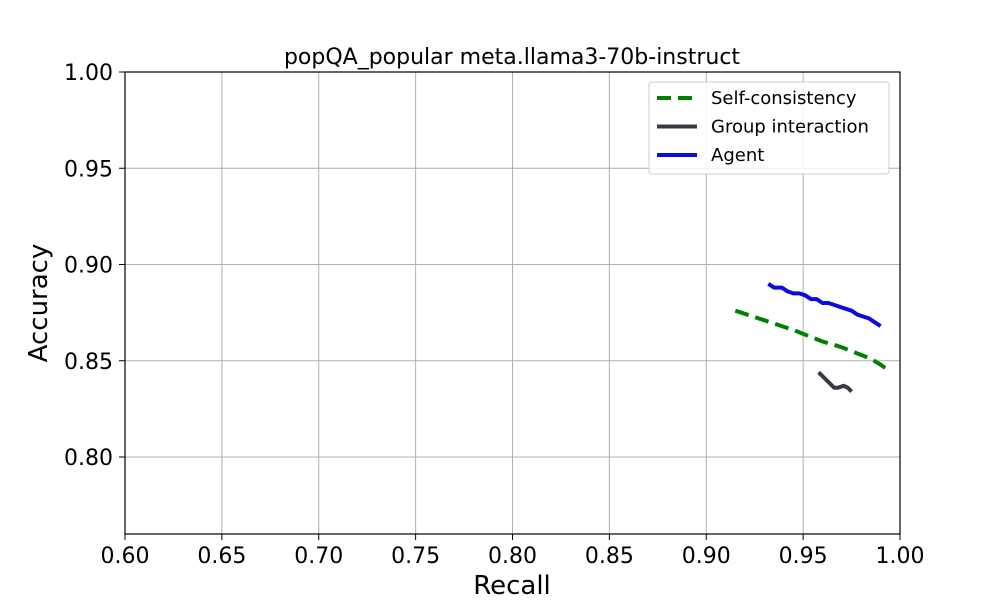 Image resolution: width=1000 pixels, height=600 pixels. What do you see at coordinates (125, 556) in the screenshot?
I see `x-tick-label: 0.60` at bounding box center [125, 556].